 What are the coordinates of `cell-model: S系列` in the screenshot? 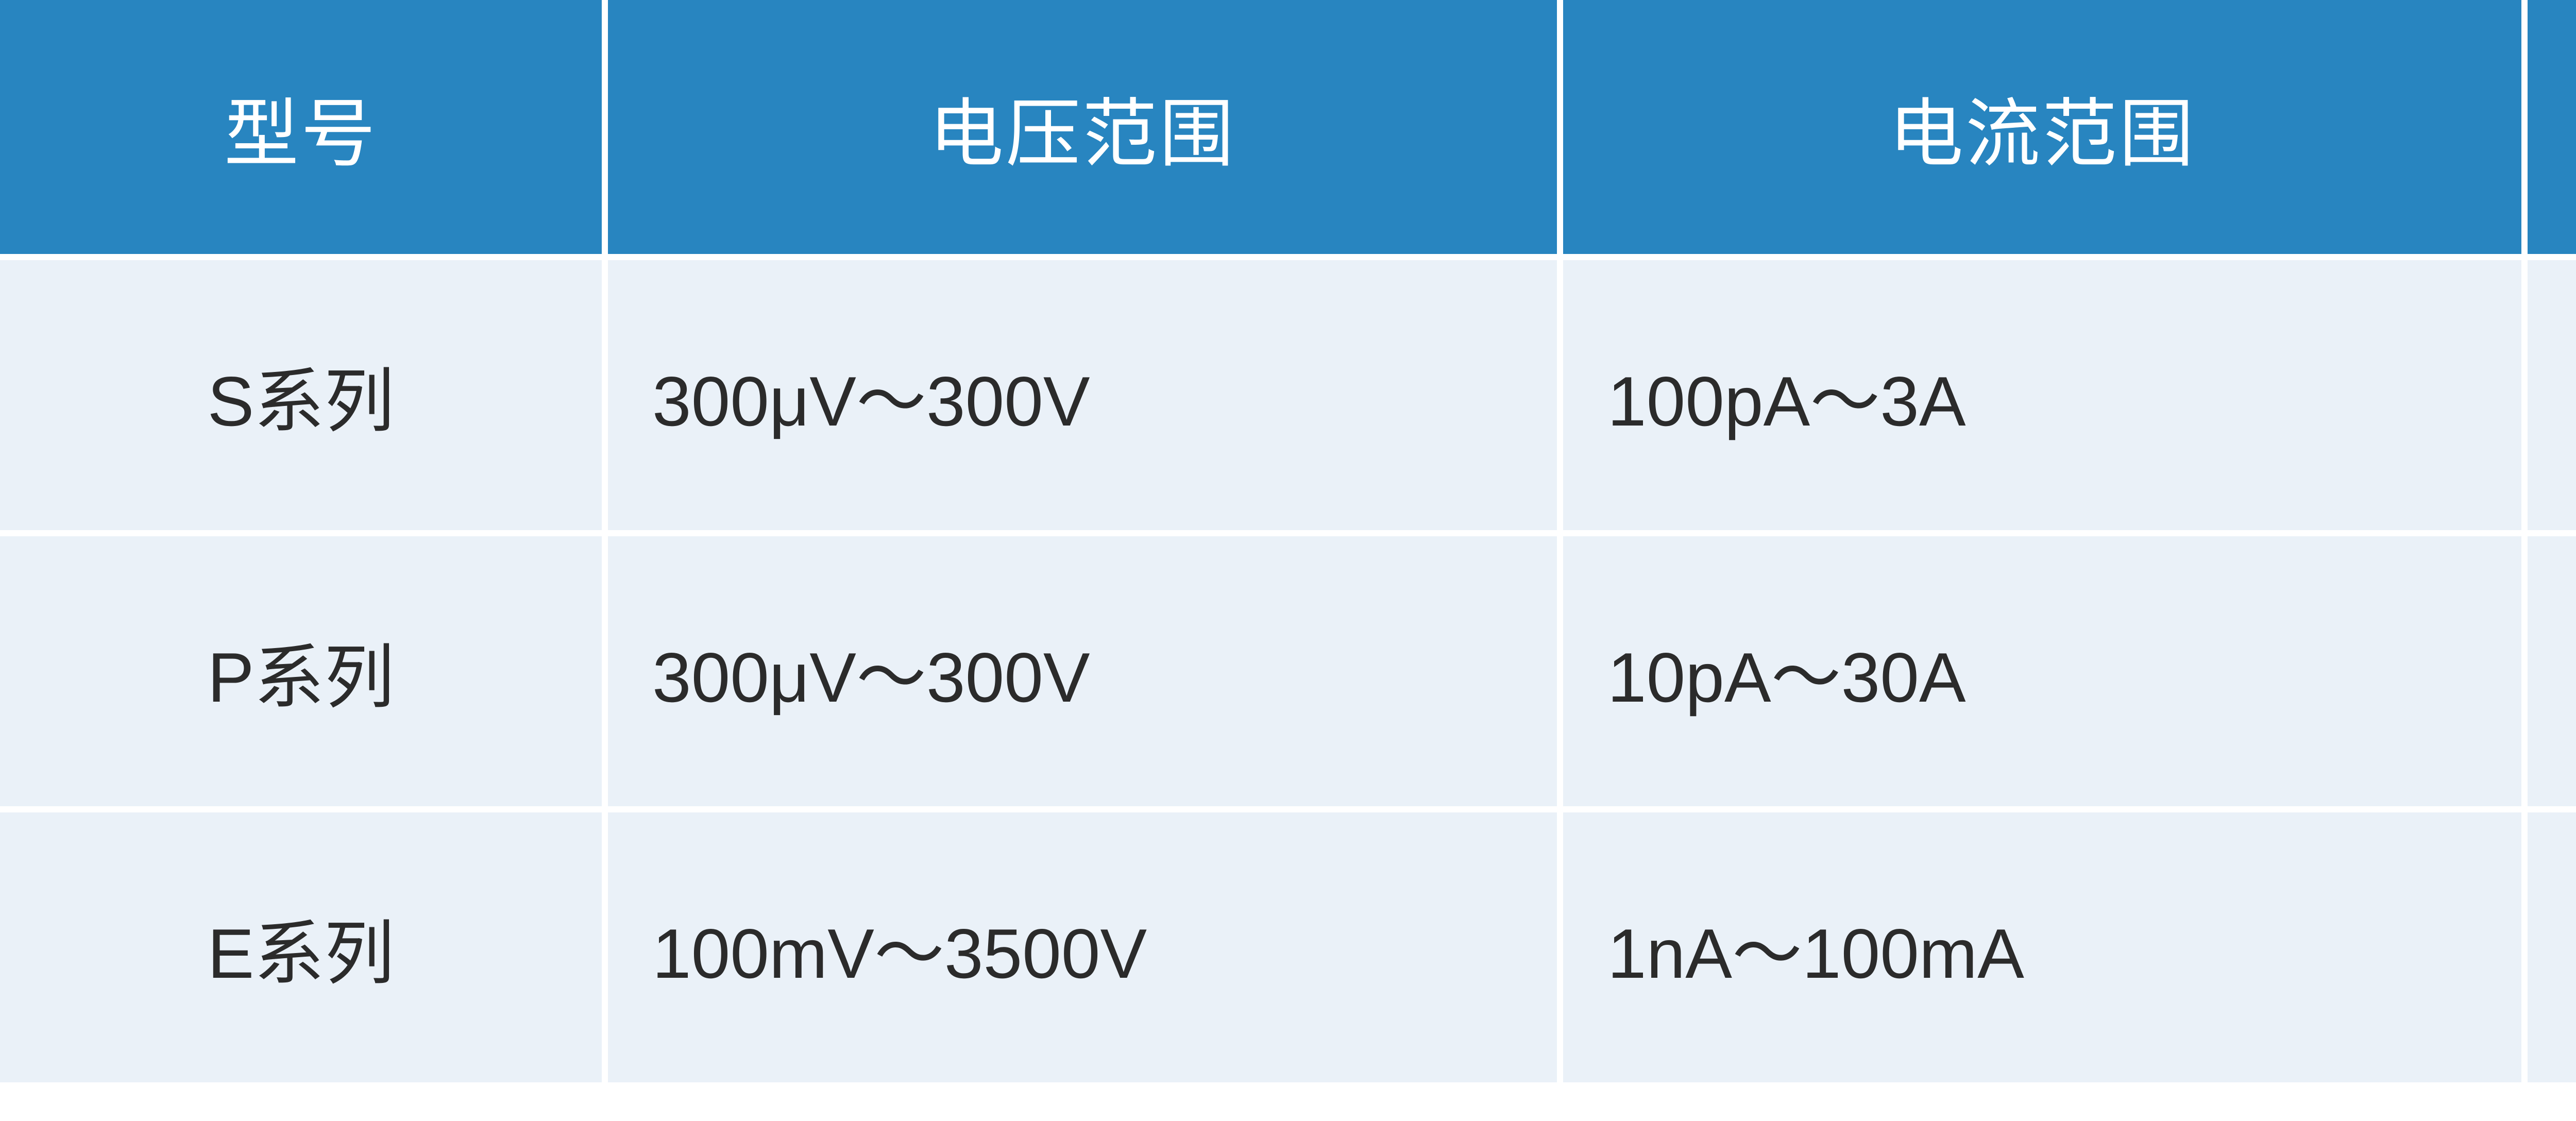 It's located at (301, 395).